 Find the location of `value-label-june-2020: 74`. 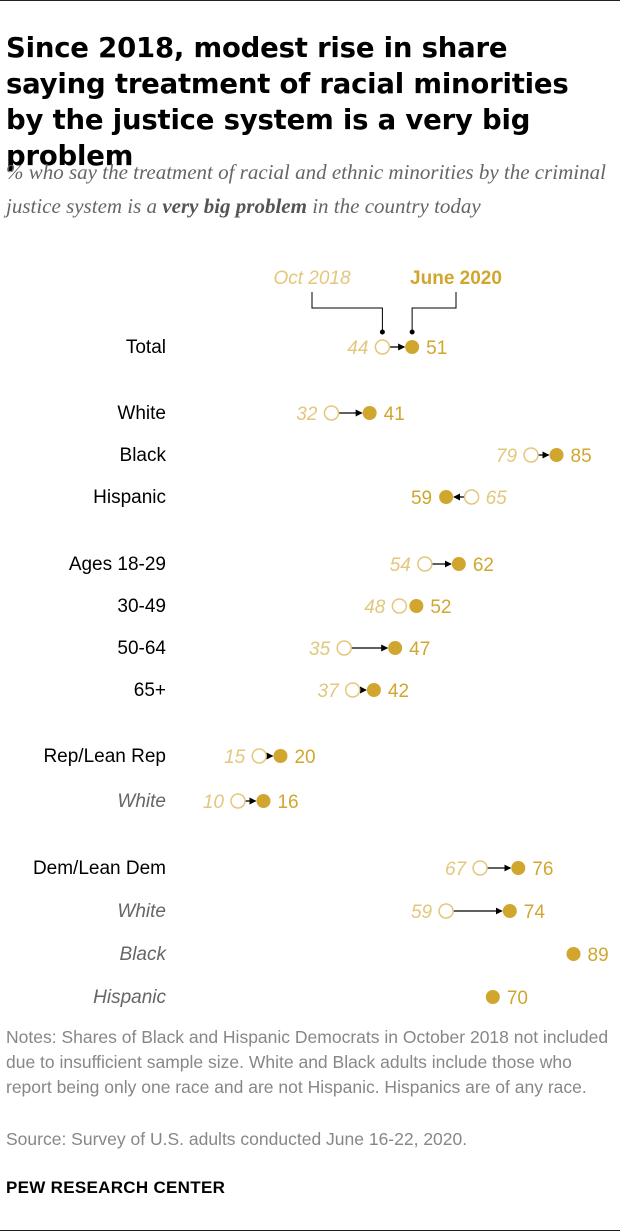

value-label-june-2020: 74 is located at coordinates (535, 912).